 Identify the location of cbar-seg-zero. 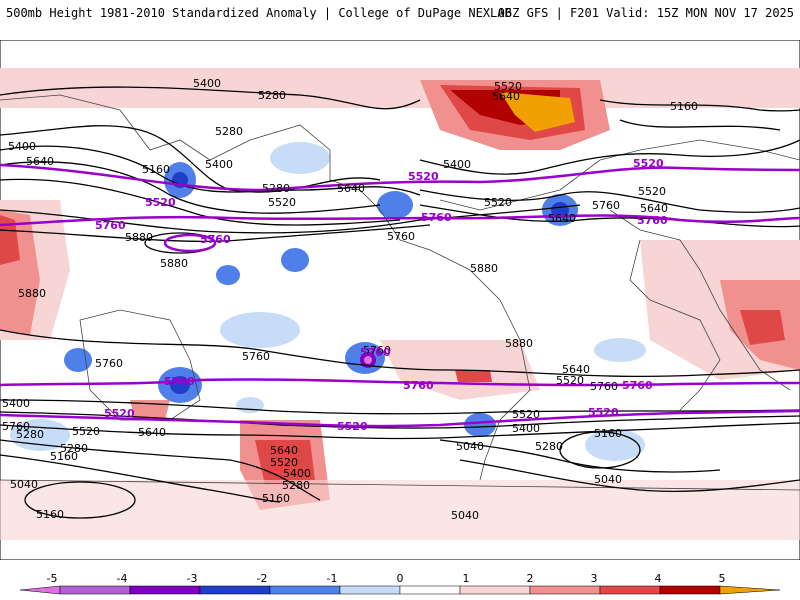
(430, 590).